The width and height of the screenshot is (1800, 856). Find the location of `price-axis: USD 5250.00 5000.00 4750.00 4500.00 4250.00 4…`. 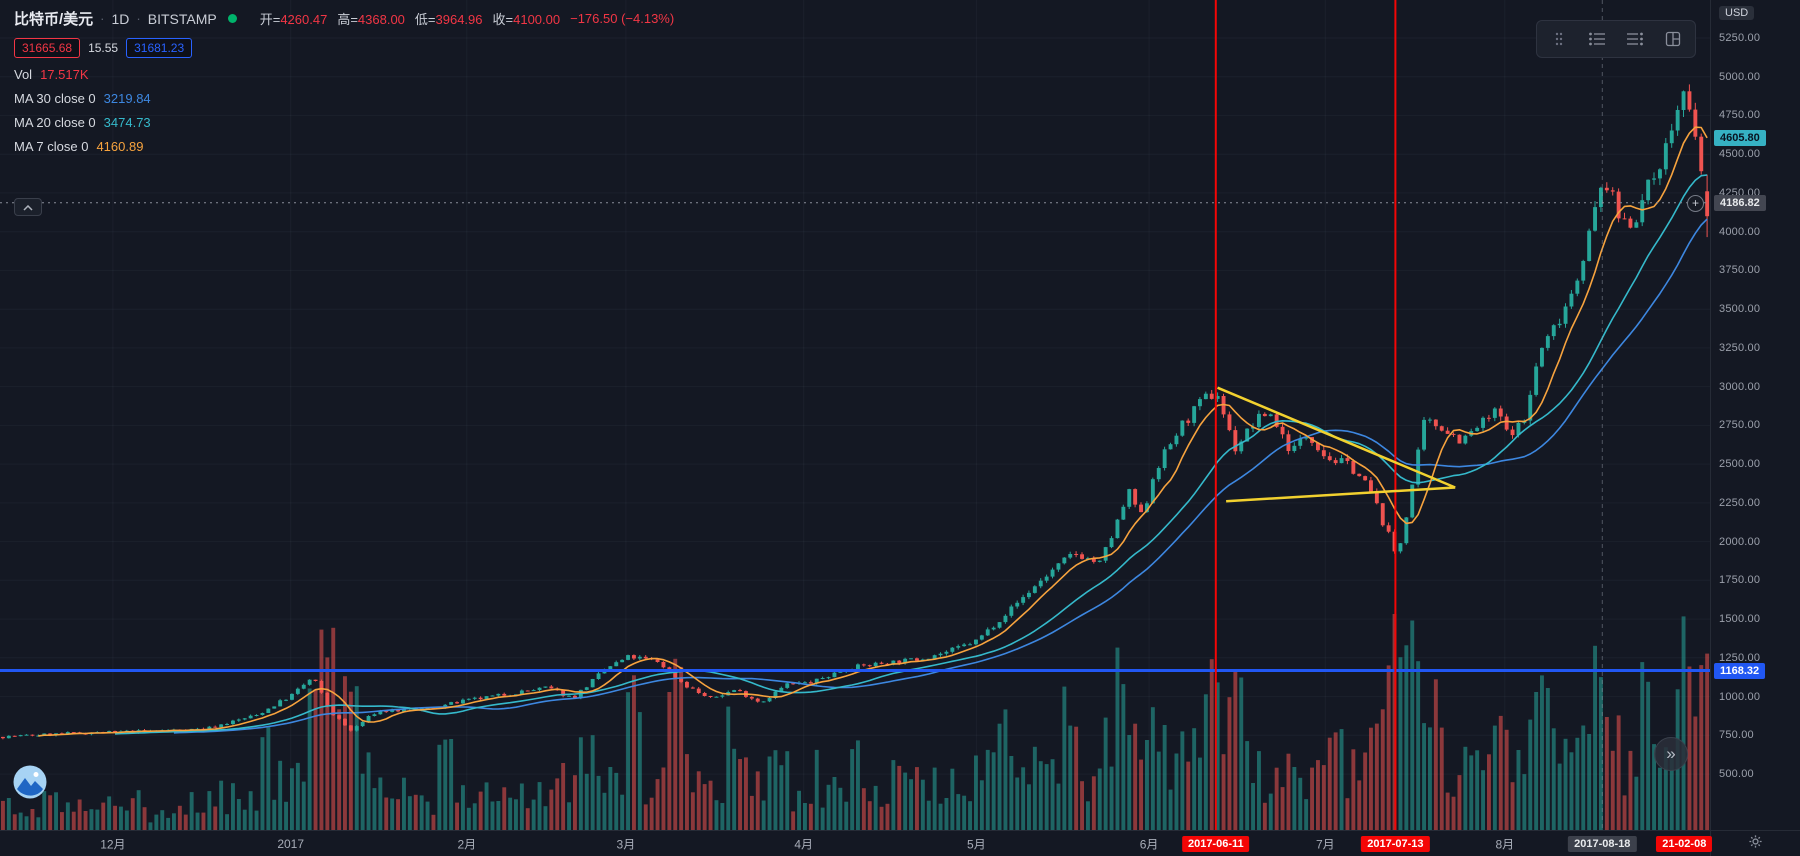

price-axis: USD 5250.00 5000.00 4750.00 4500.00 4250.00 4… is located at coordinates (1755, 415).